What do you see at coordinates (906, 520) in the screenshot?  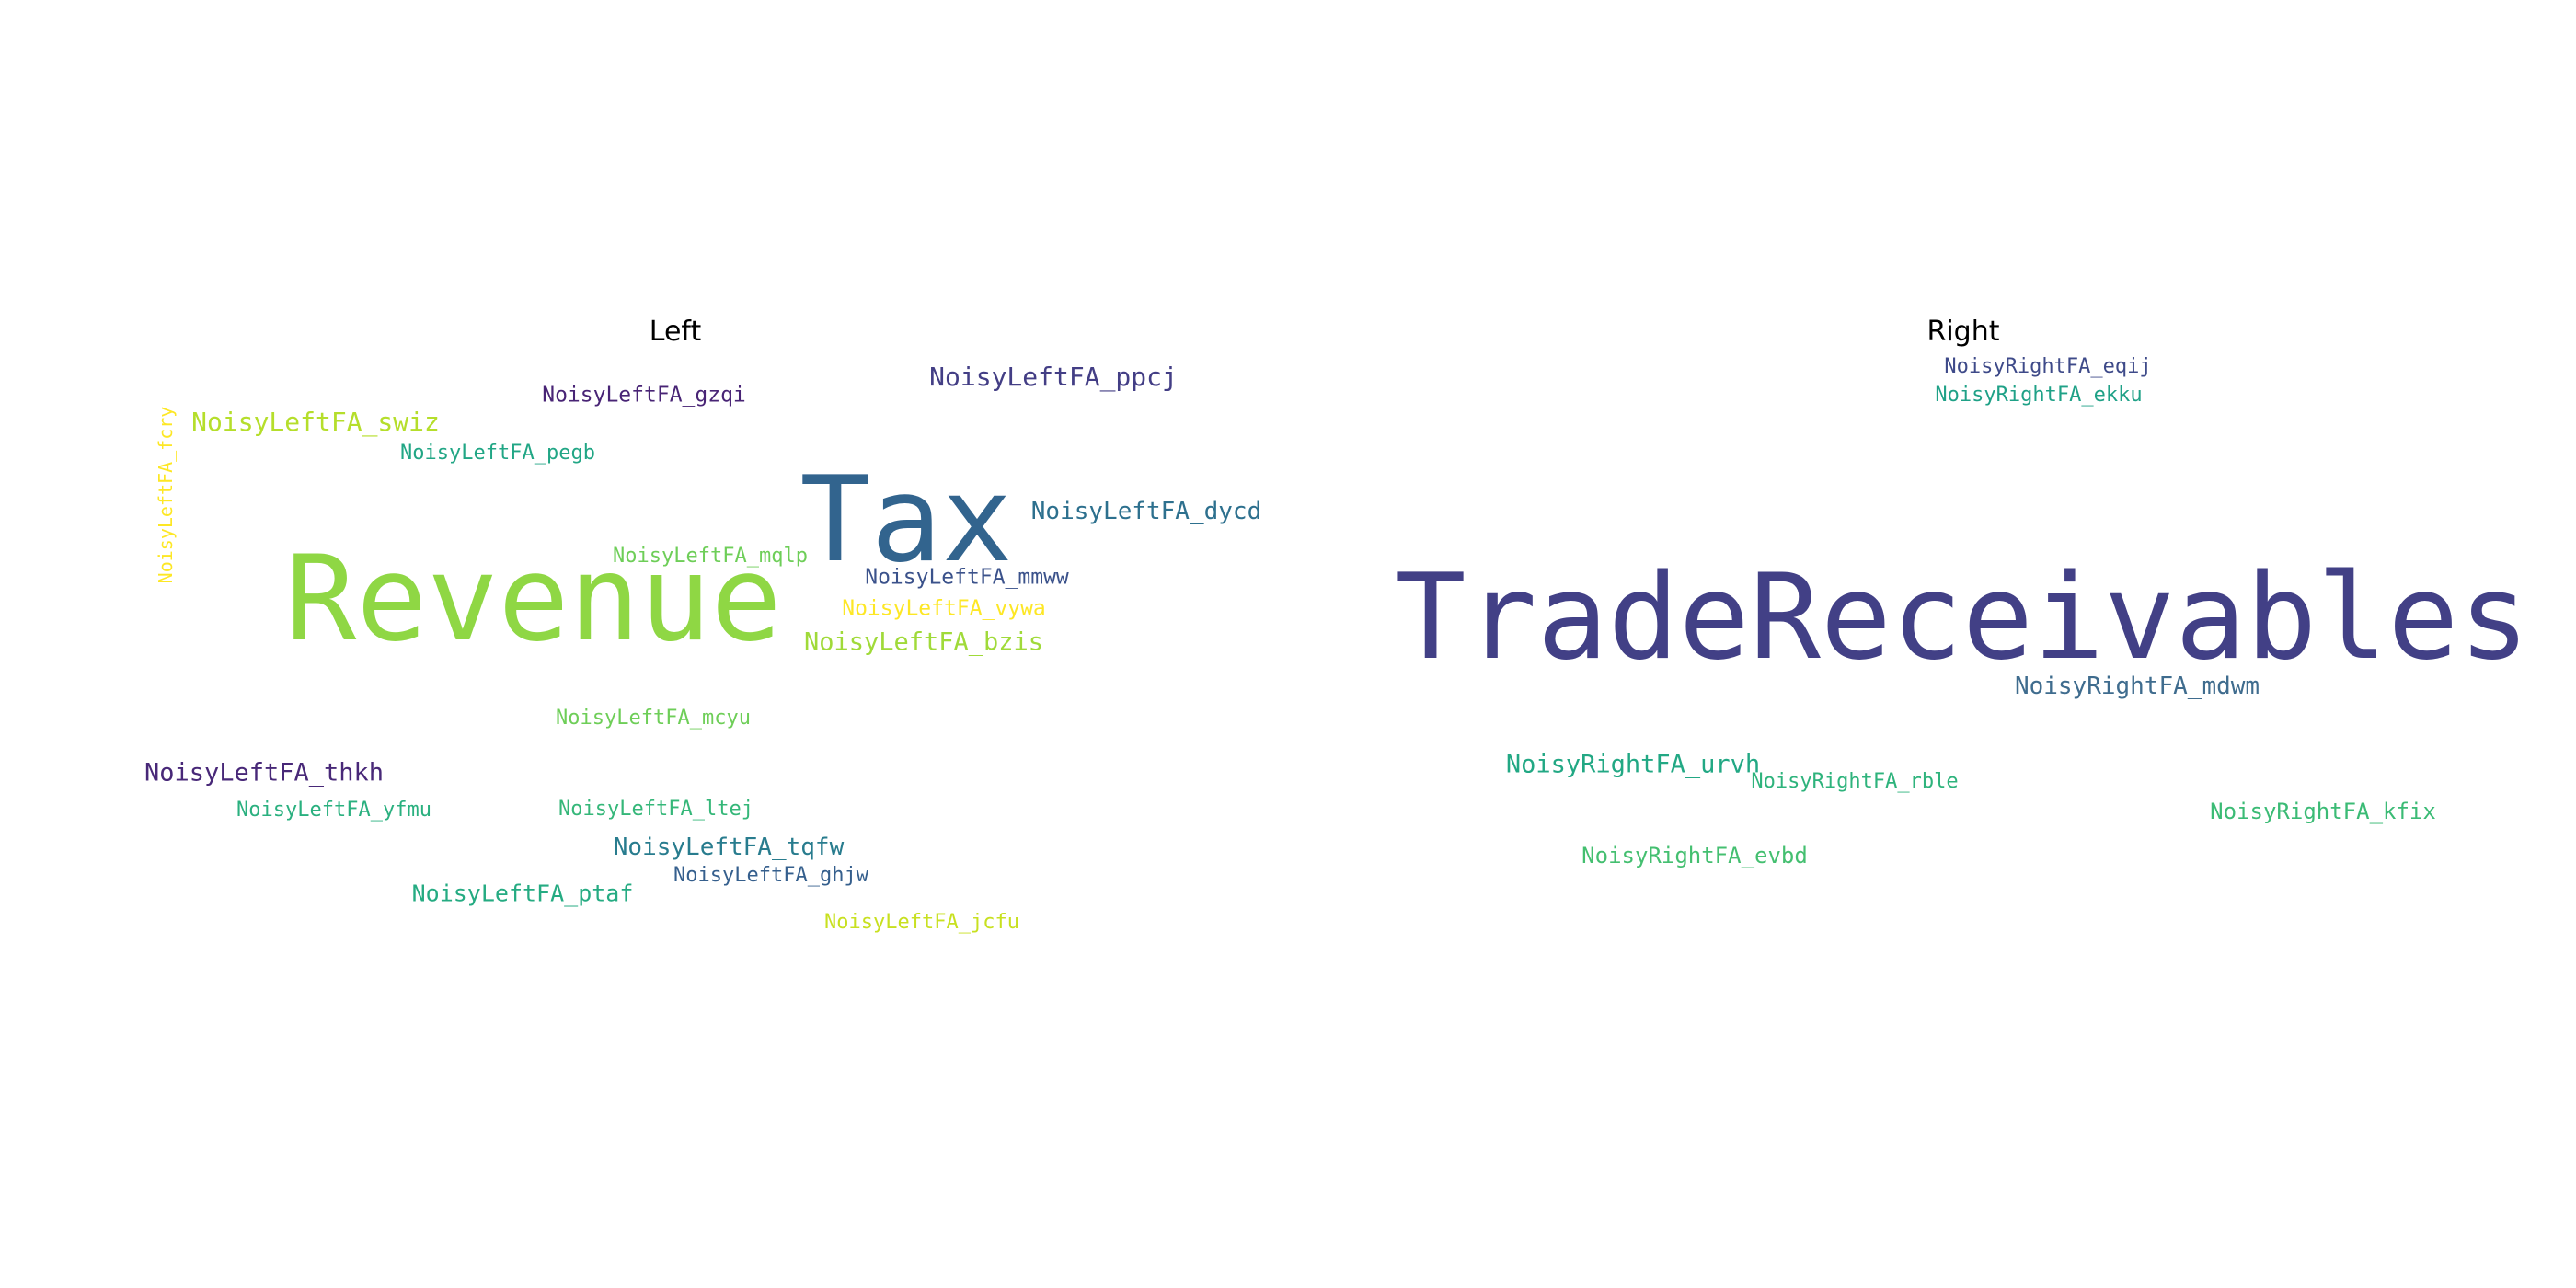 I see `word-tax: Tax` at bounding box center [906, 520].